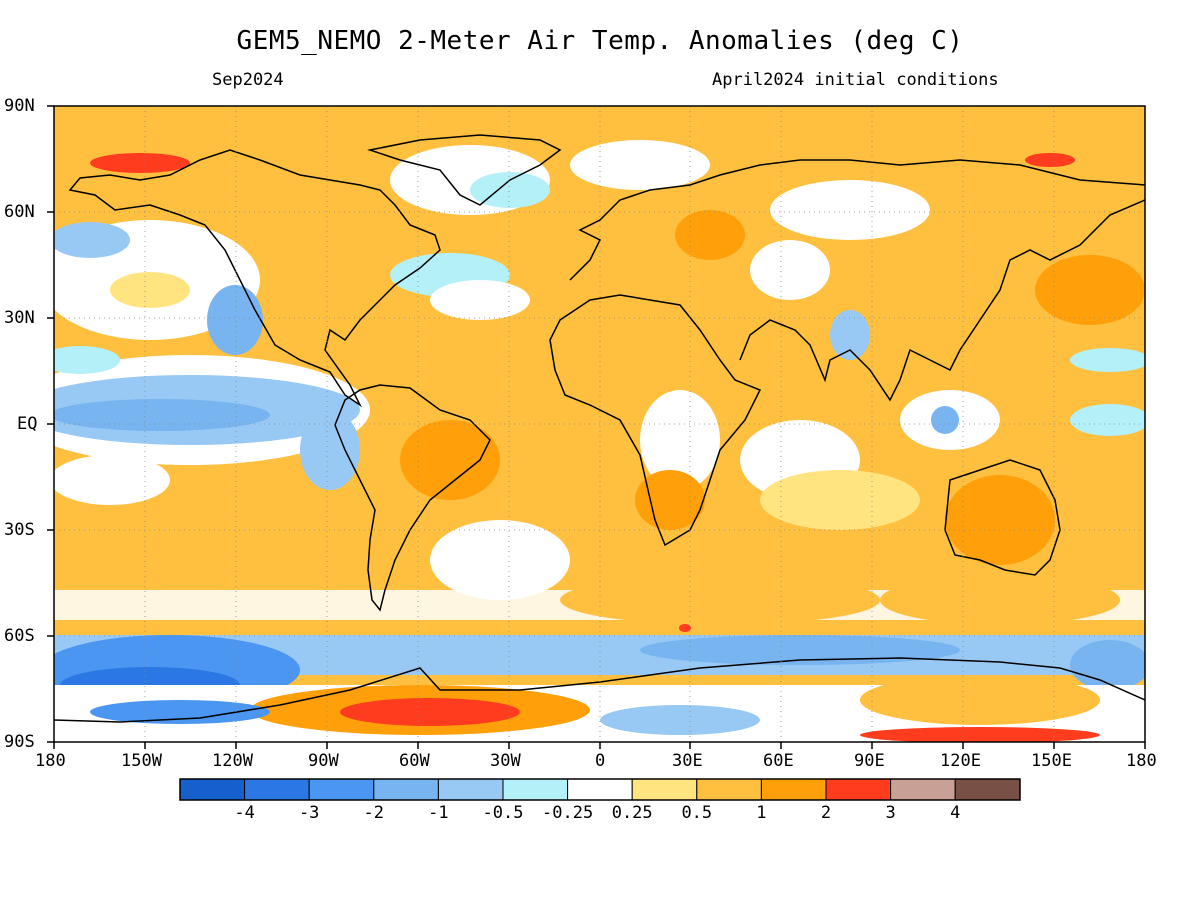 The height and width of the screenshot is (900, 1200). What do you see at coordinates (505, 761) in the screenshot?
I see `lon-label: 30W` at bounding box center [505, 761].